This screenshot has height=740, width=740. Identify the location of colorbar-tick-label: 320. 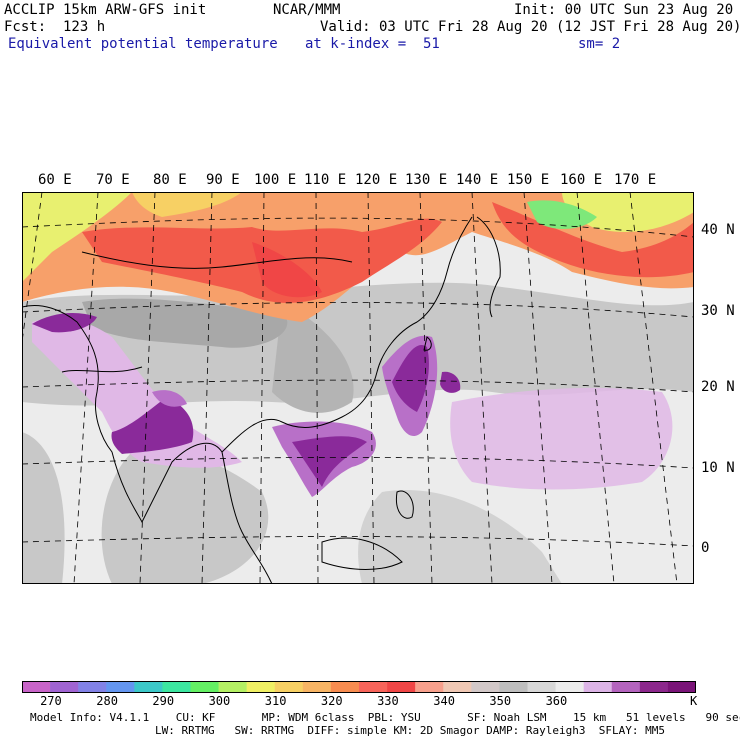
(331, 701).